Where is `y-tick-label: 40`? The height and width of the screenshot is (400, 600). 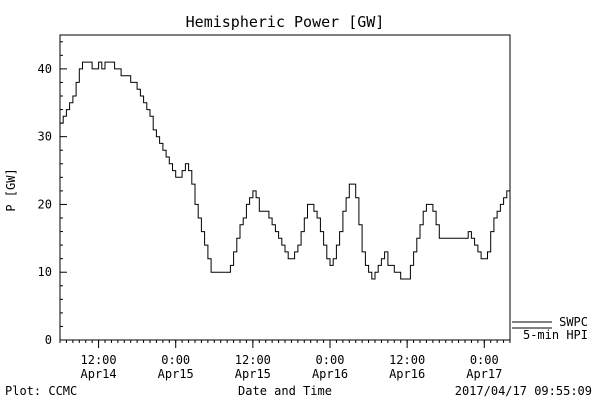
y-tick-label: 40 is located at coordinates (45, 69).